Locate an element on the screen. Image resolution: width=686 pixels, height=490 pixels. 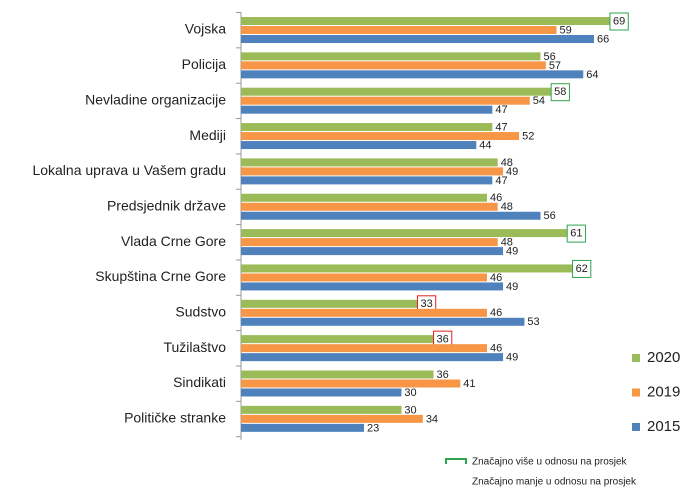
value-label: 69 is located at coordinates (619, 21).